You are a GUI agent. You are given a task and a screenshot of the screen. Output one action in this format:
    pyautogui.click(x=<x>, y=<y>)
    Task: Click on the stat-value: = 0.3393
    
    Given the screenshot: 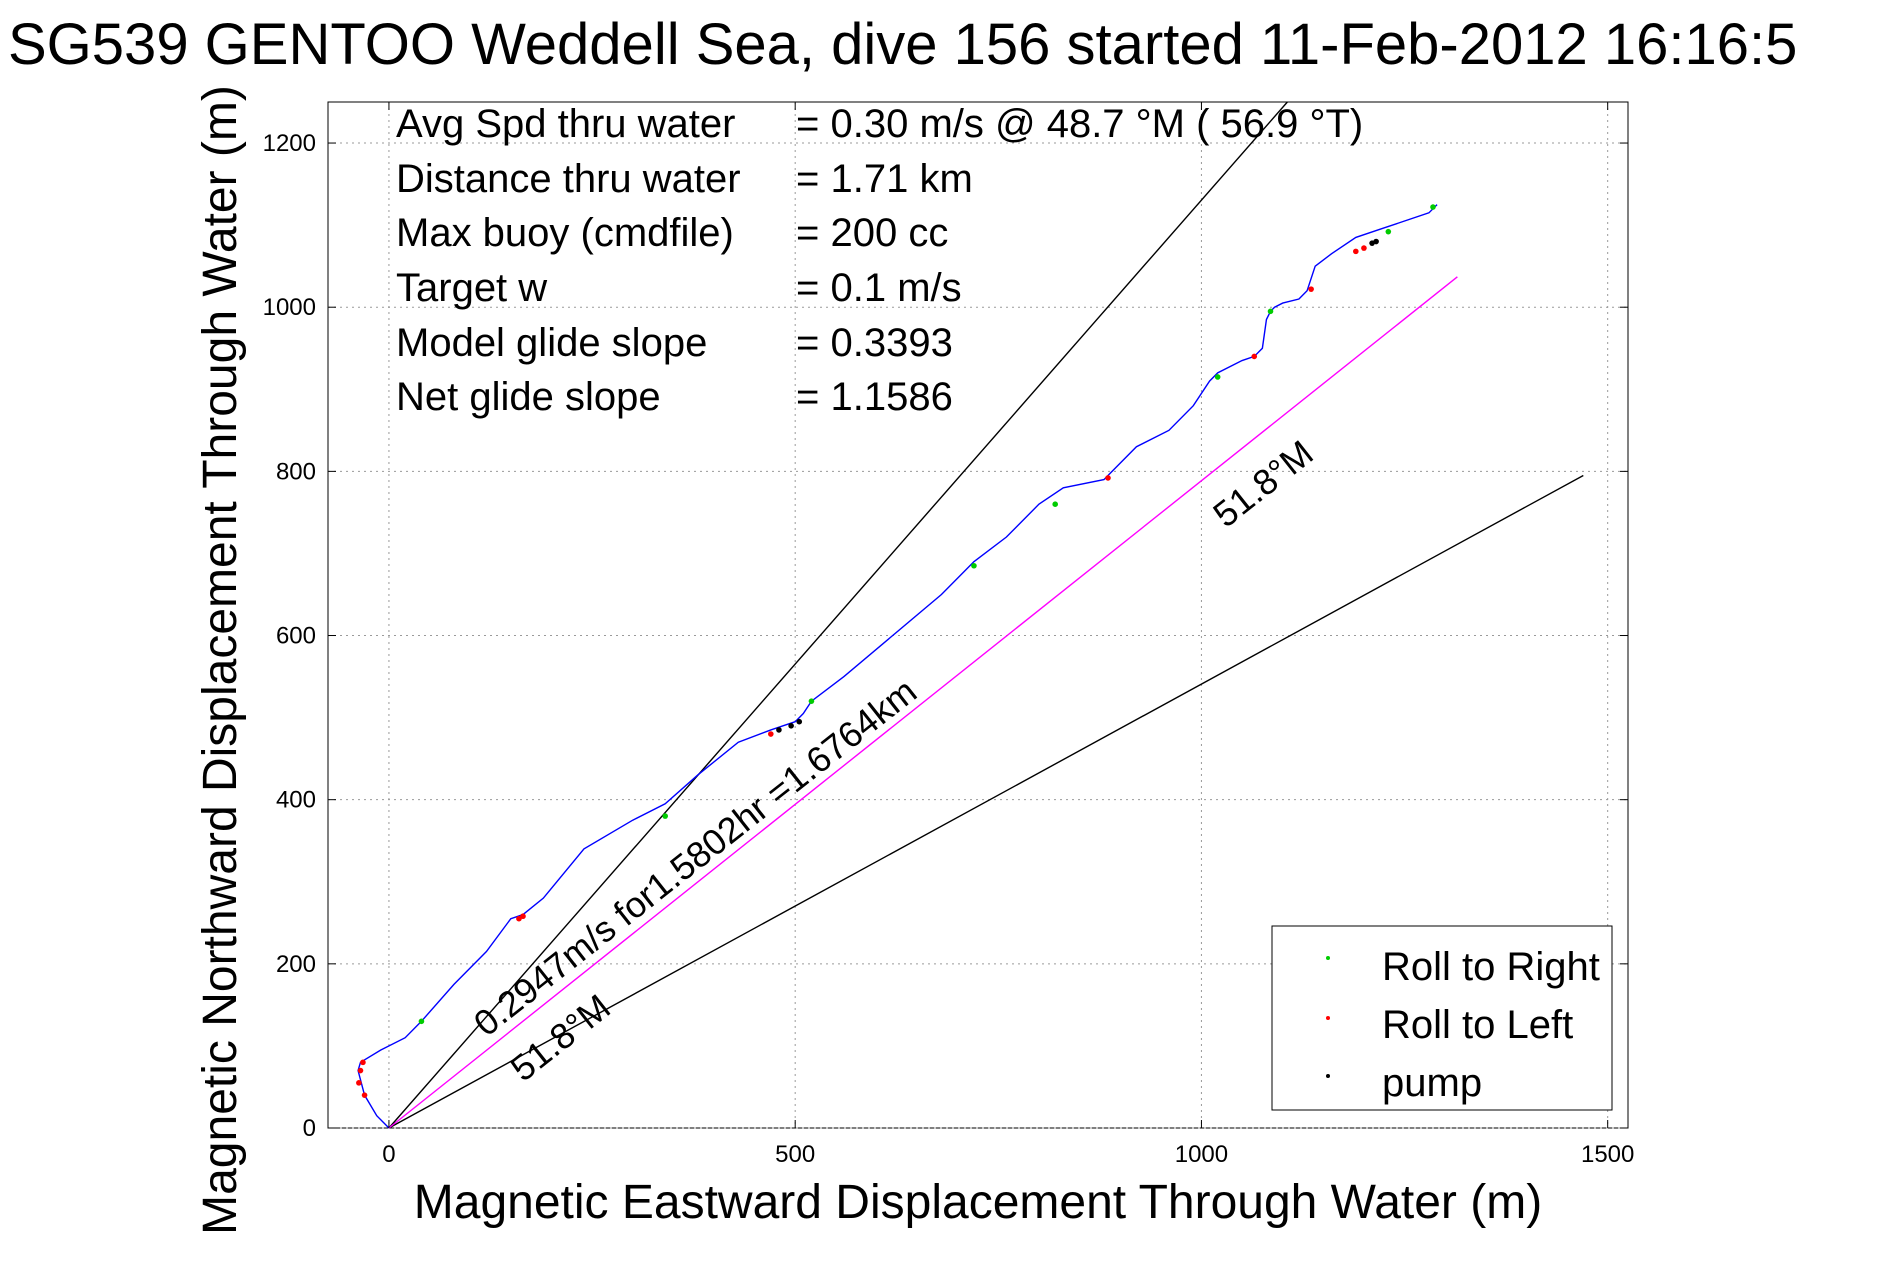 What is the action you would take?
    pyautogui.click(x=874, y=343)
    